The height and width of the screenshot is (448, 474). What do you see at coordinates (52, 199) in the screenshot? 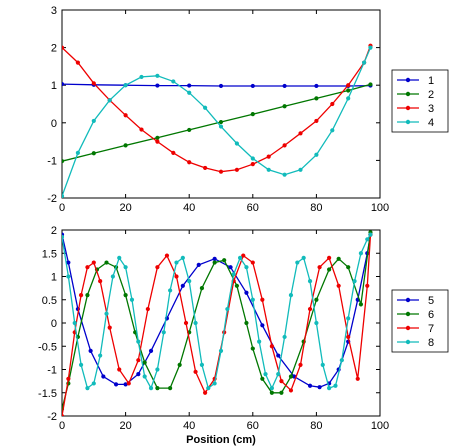
I see `y-tick-label: -2` at bounding box center [52, 199].